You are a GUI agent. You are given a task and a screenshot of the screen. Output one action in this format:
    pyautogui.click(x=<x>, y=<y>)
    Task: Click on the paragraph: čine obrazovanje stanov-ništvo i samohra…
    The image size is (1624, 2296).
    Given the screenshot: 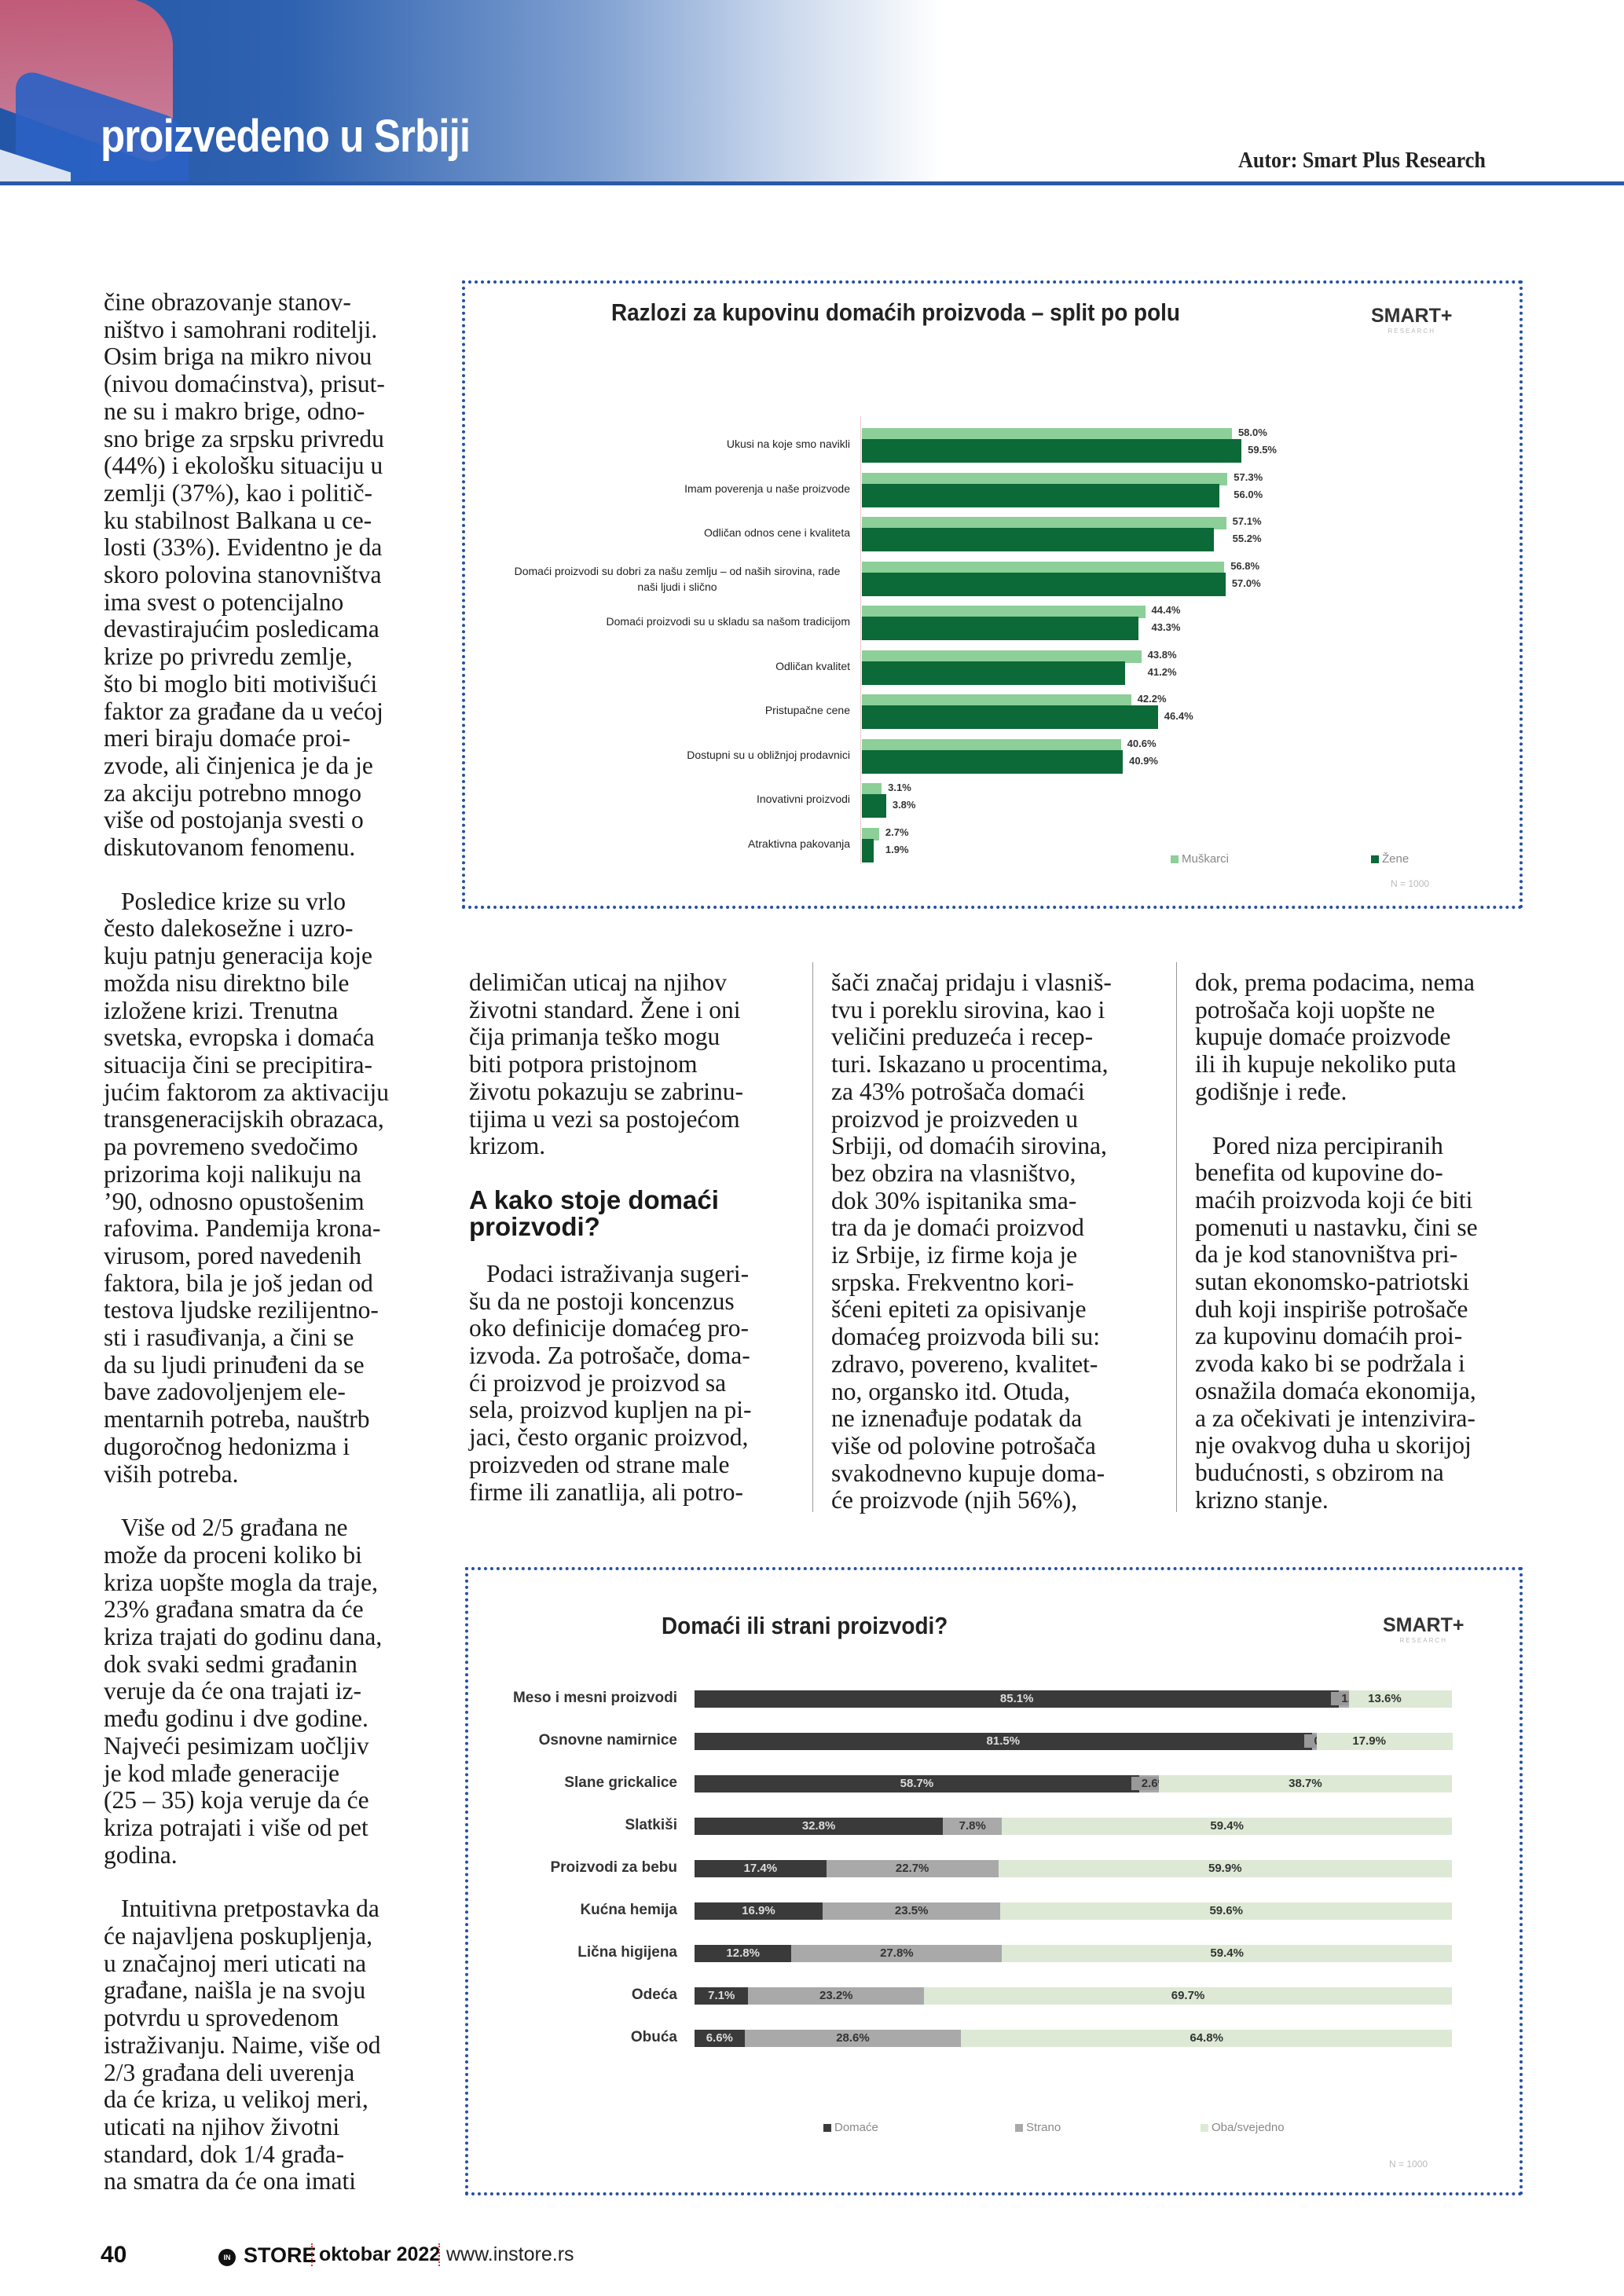 What is the action you would take?
    pyautogui.click(x=269, y=575)
    